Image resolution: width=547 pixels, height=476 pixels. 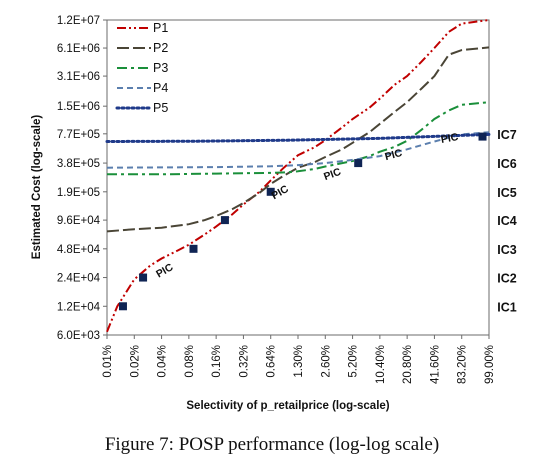 What do you see at coordinates (190, 361) in the screenshot?
I see `x-tick-label: 0.08%` at bounding box center [190, 361].